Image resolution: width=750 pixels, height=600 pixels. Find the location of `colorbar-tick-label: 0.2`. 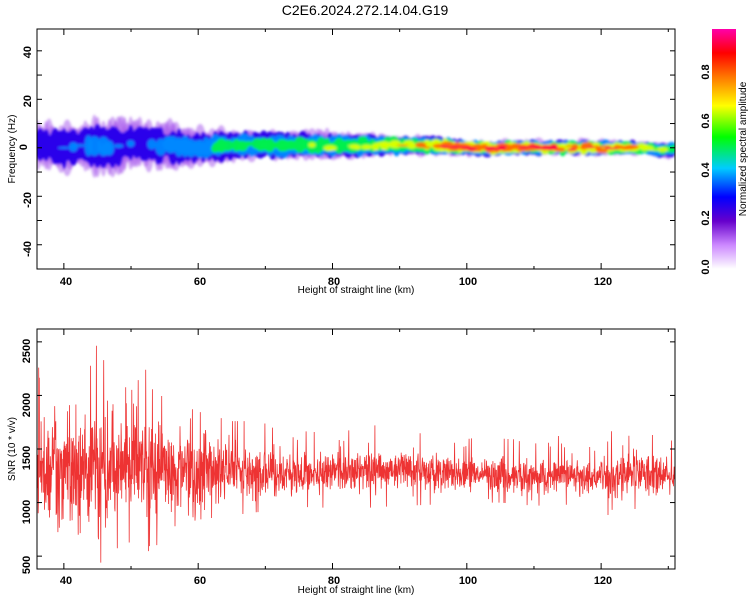

colorbar-tick-label: 0.2 is located at coordinates (706, 217).